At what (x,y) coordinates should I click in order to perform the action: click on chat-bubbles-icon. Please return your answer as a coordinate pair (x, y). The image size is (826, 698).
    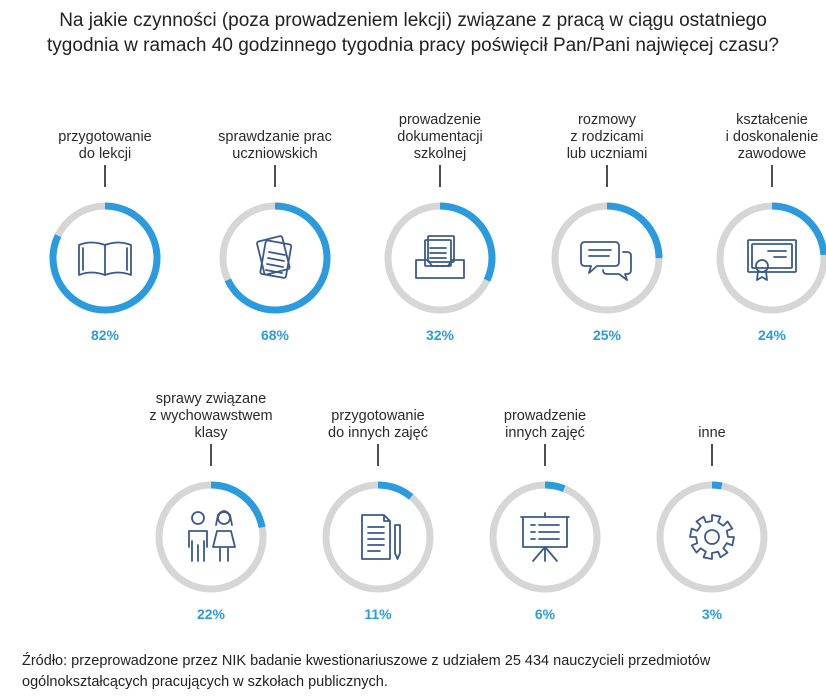
    Looking at the image, I should click on (606, 261).